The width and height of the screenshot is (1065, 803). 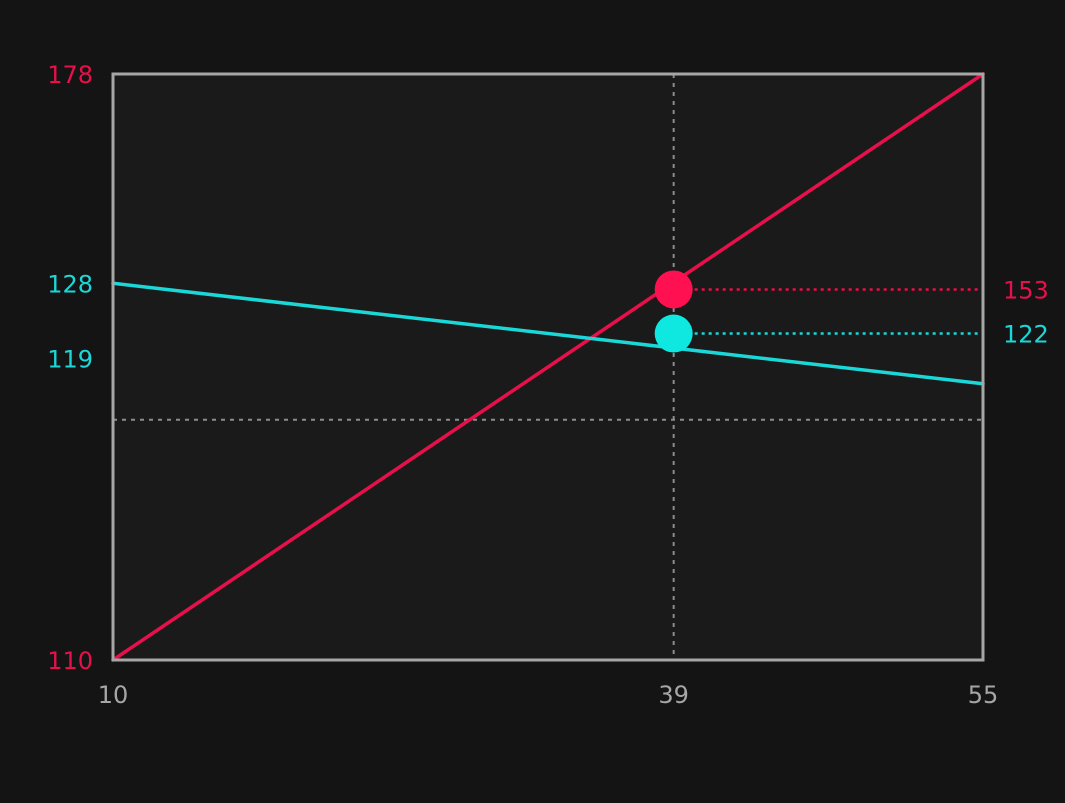 I want to click on series-0-y-tick-label: 110, so click(x=70, y=661).